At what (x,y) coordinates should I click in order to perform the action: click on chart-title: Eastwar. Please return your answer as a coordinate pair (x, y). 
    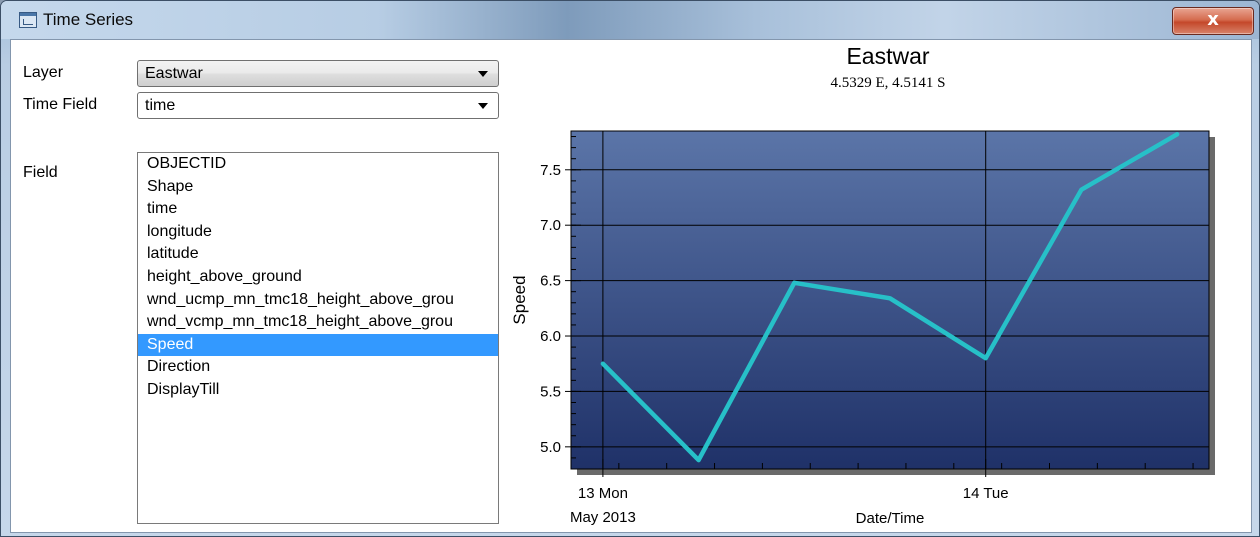
    Looking at the image, I should click on (888, 56).